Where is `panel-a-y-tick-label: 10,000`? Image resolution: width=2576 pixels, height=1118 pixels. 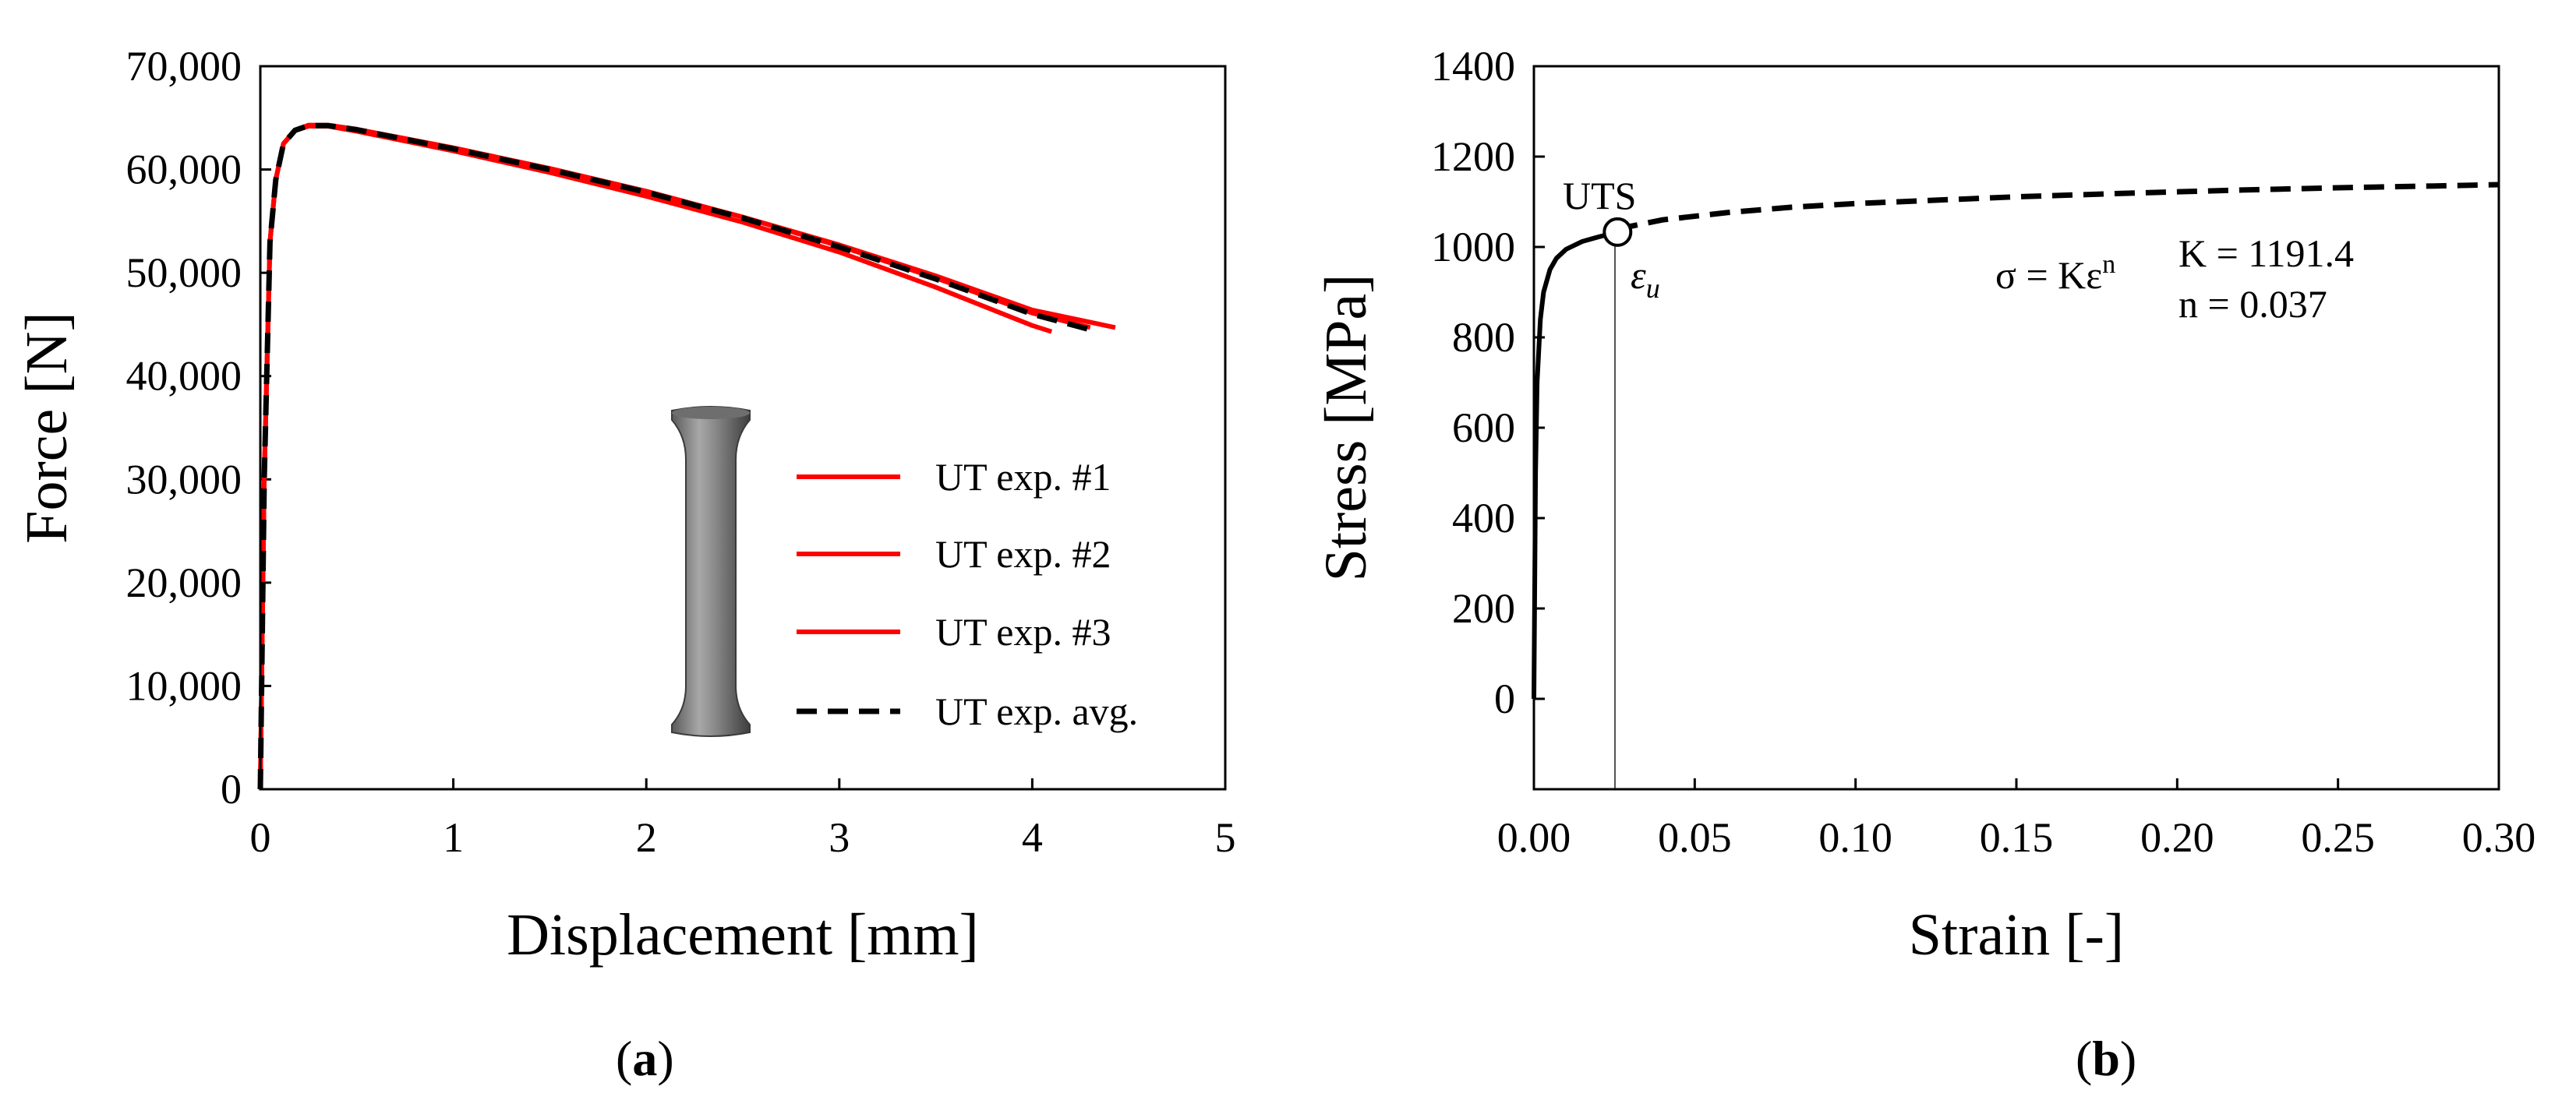 panel-a-y-tick-label: 10,000 is located at coordinates (184, 685).